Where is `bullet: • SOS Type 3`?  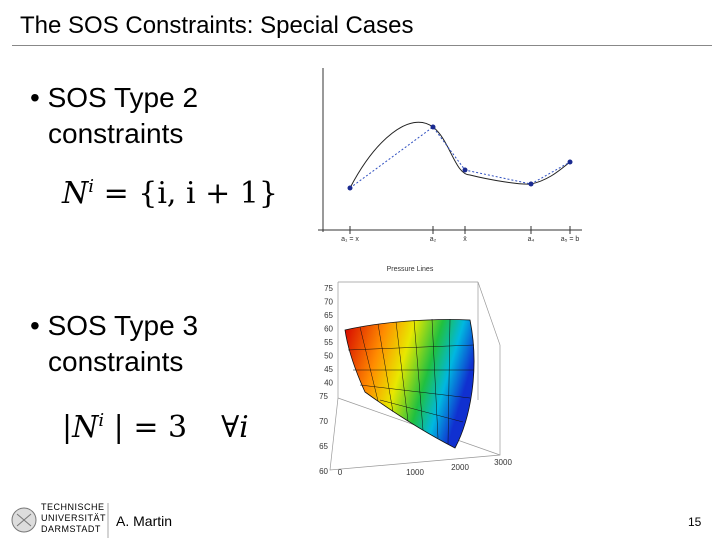 bullet: • SOS Type 3 is located at coordinates (114, 326).